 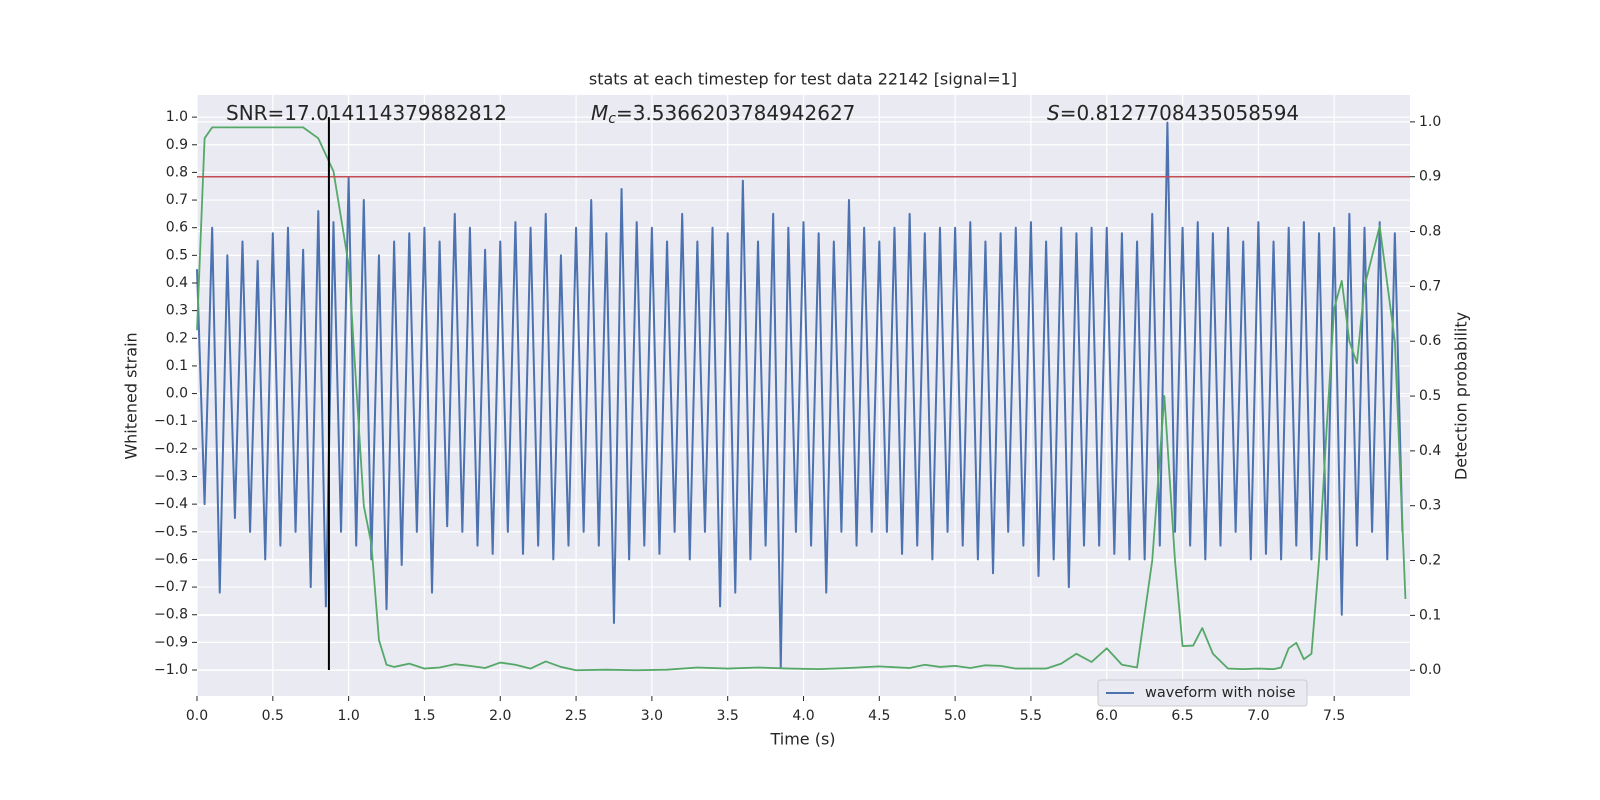 What do you see at coordinates (171, 532) in the screenshot?
I see `y-tick-label: −0.5` at bounding box center [171, 532].